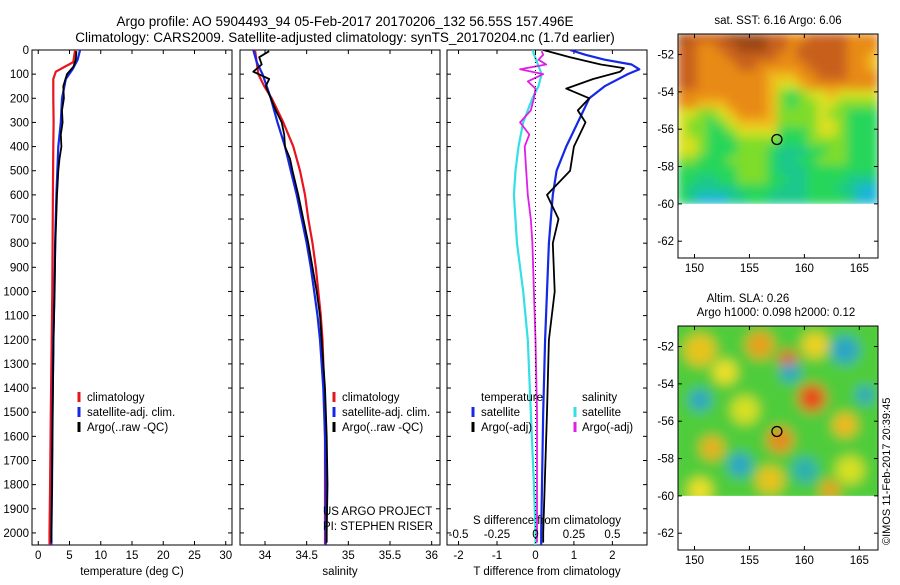  I want to click on y-tick-label: 1500, so click(16, 413).